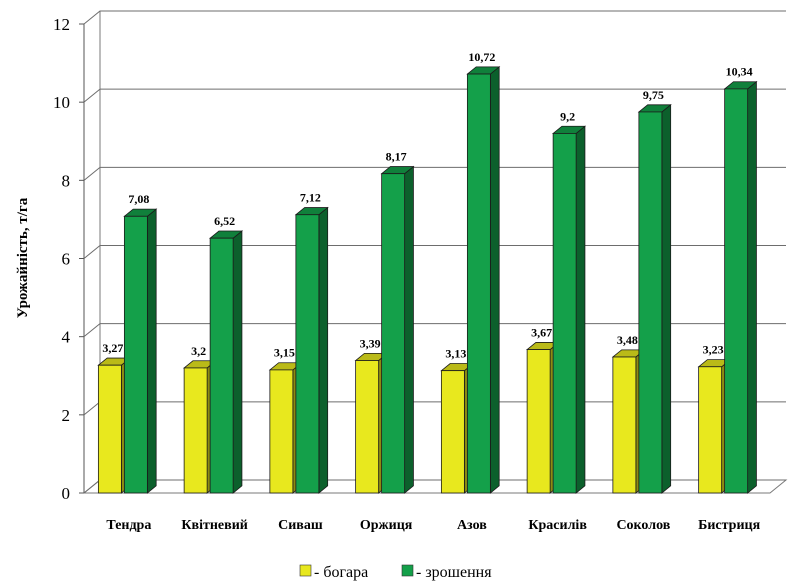 The image size is (798, 587). Describe the element at coordinates (138, 199) in the screenshot. I see `data-label: 7,08` at that location.